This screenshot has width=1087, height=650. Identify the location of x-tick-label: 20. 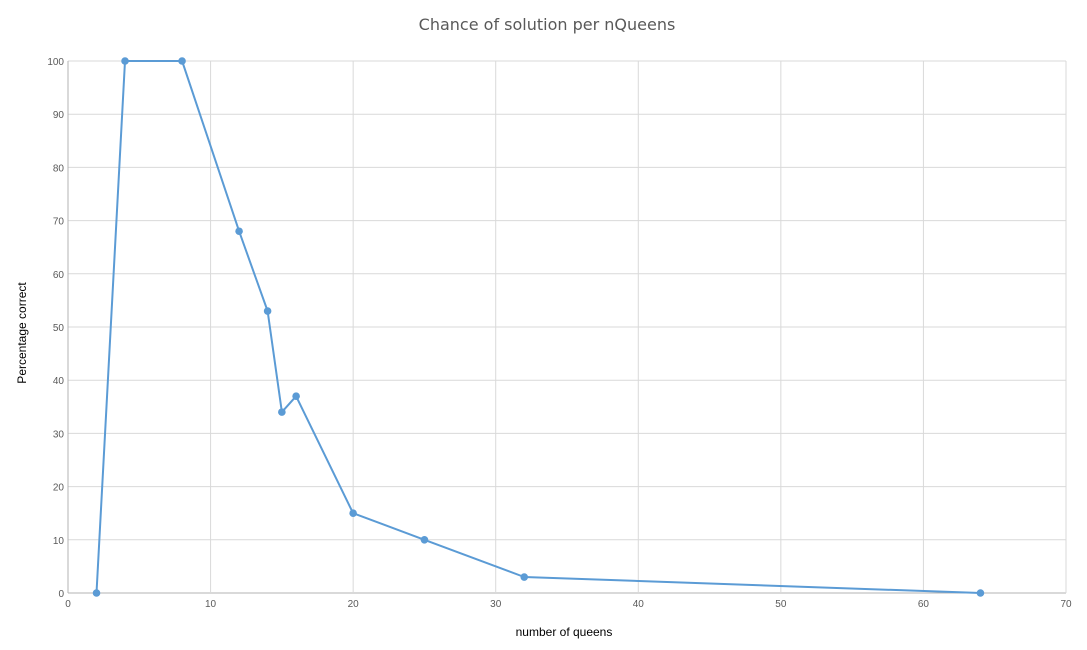
(354, 604).